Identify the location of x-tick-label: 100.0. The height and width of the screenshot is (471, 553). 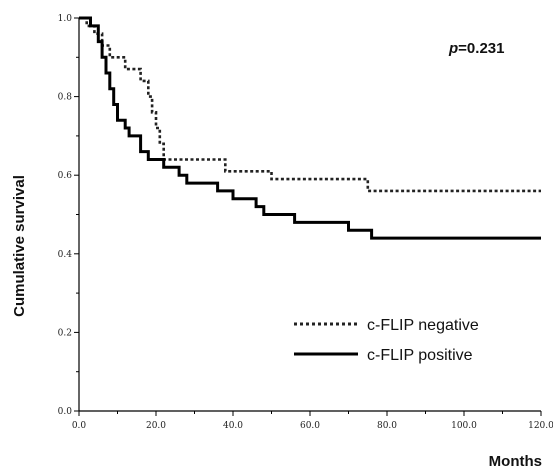
(464, 426).